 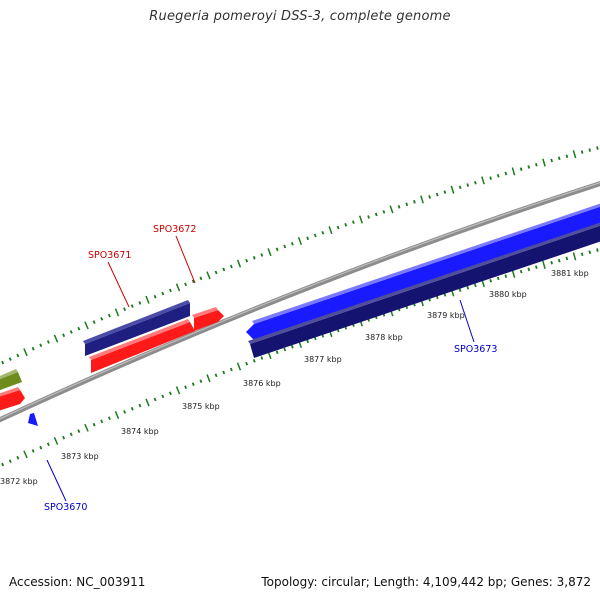 What do you see at coordinates (139, 339) in the screenshot?
I see `feature-red-block-a-top` at bounding box center [139, 339].